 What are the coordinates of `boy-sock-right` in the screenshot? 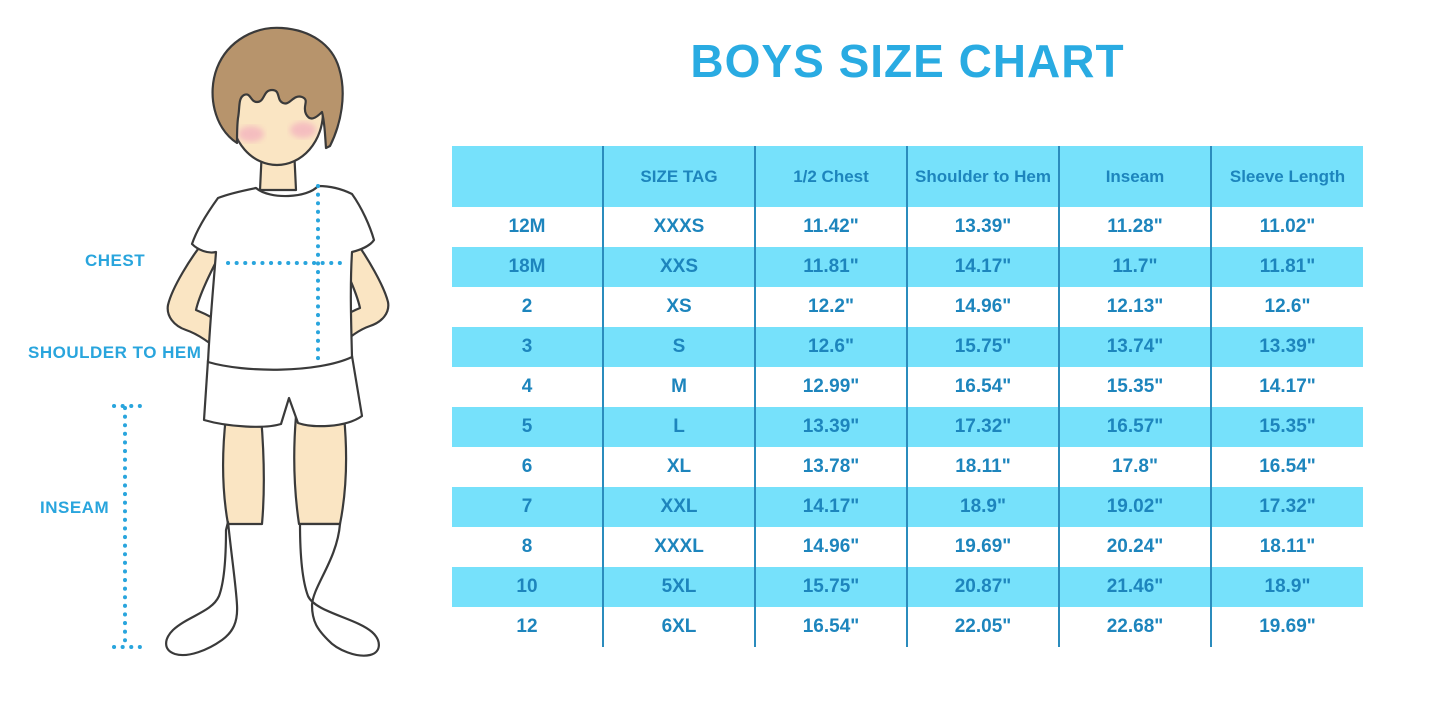 It's located at (339, 589).